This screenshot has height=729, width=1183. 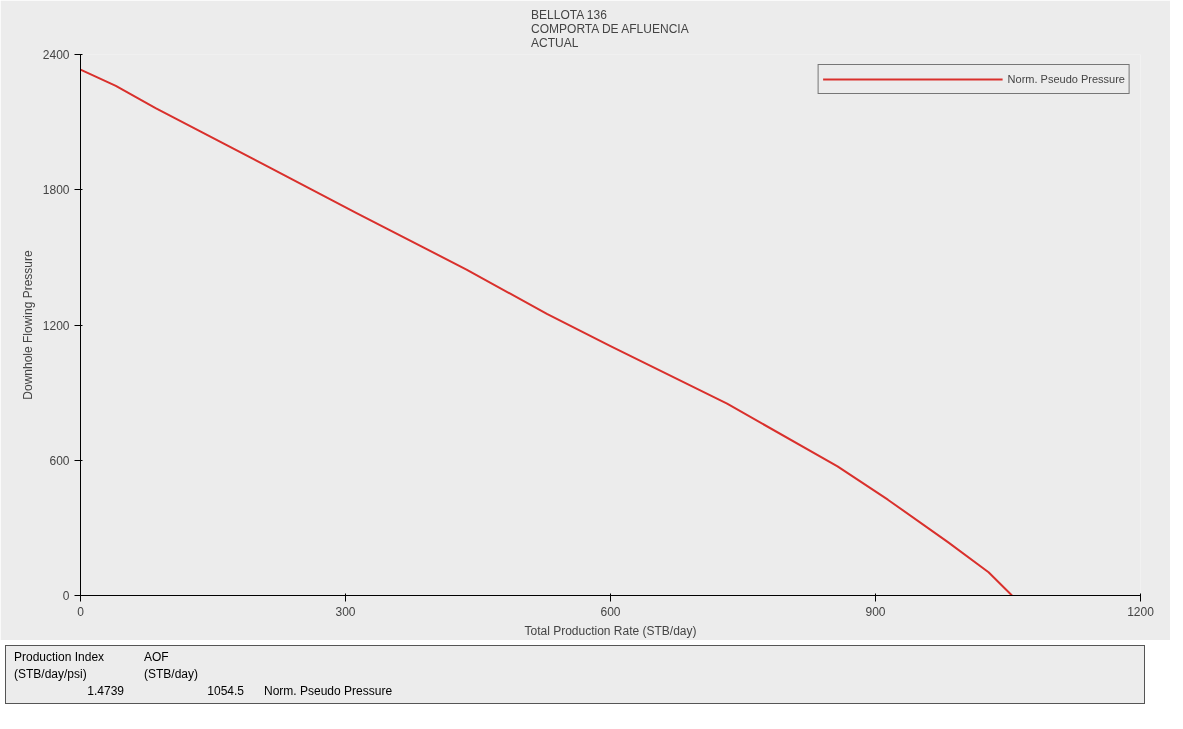 I want to click on x-tick-label: 900, so click(x=875, y=611).